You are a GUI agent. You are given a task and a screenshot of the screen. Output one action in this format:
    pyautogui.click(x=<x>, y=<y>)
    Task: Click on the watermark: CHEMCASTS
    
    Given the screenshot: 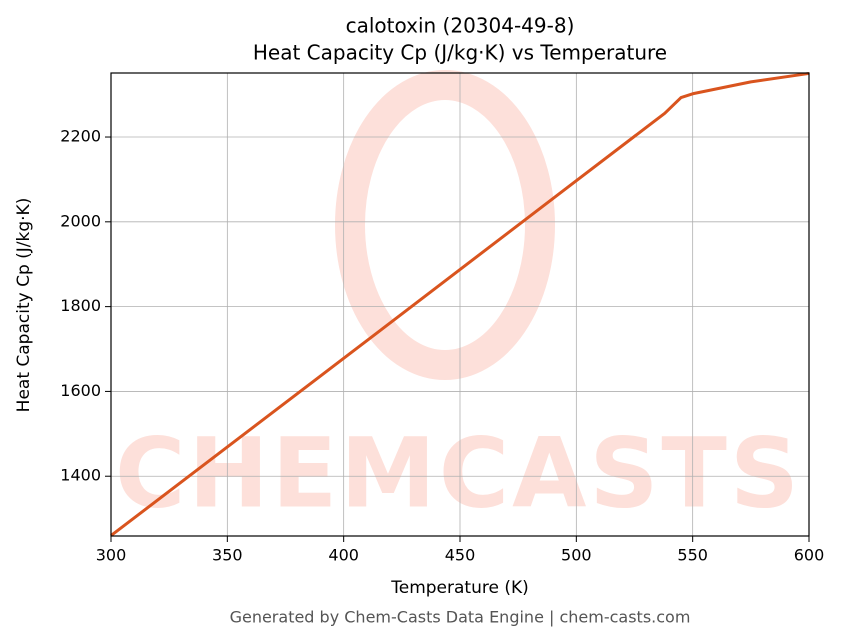 What is the action you would take?
    pyautogui.click(x=460, y=473)
    